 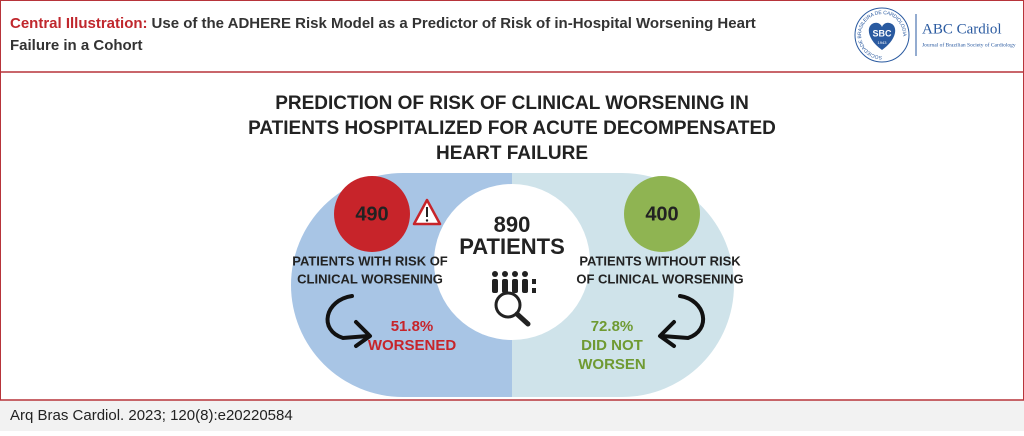 I want to click on right-percent: 72.8%, so click(x=612, y=326).